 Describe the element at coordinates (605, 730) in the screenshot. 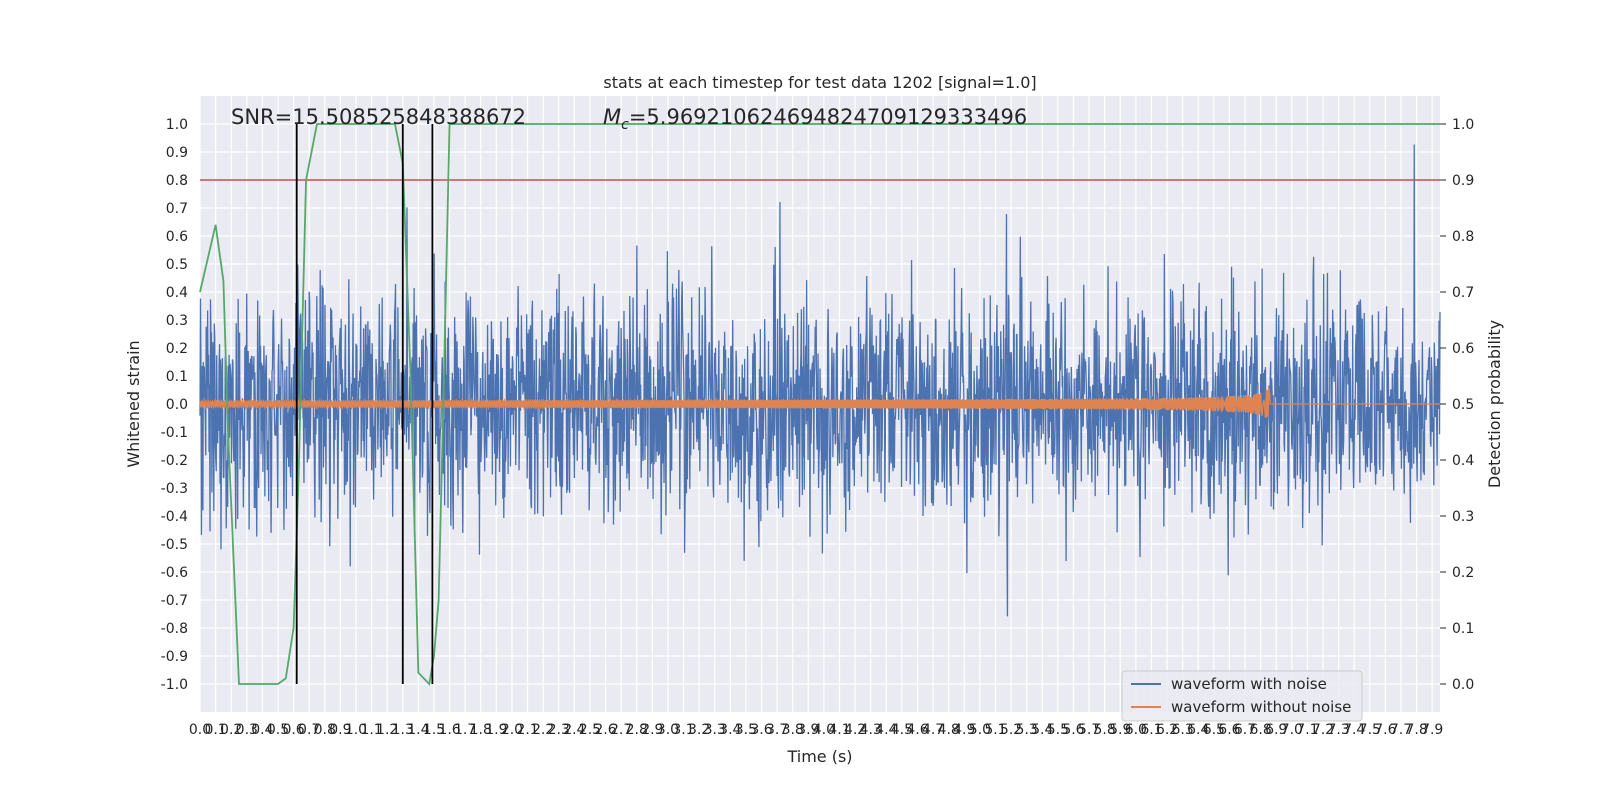

I see `x-tick-label: 2.6` at that location.